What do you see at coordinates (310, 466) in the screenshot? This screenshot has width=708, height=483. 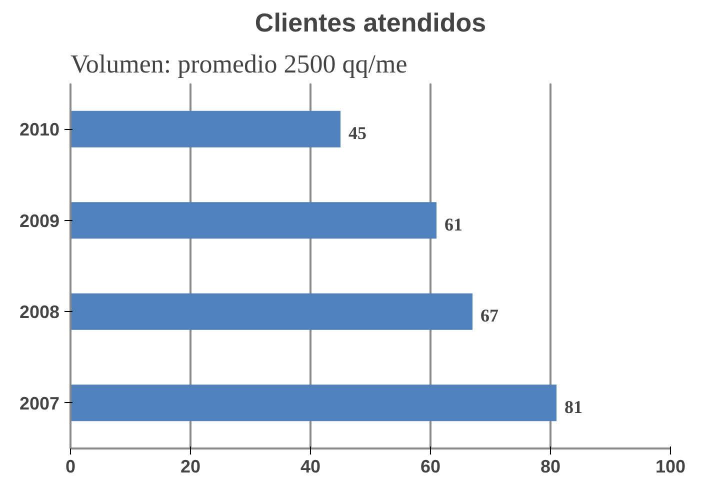 I see `x-tick-label: 40` at bounding box center [310, 466].